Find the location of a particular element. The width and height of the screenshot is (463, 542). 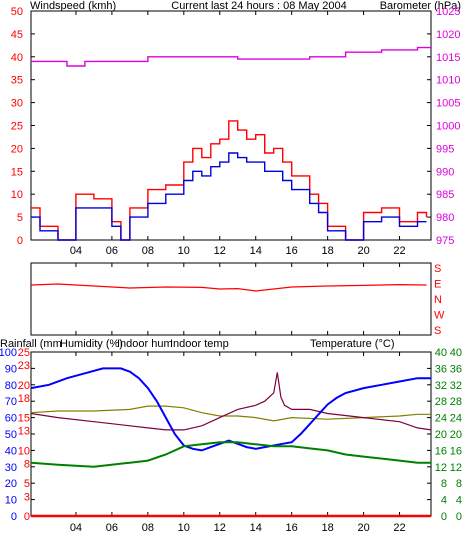

rainfall-tick-label: 10 is located at coordinates (24, 451).